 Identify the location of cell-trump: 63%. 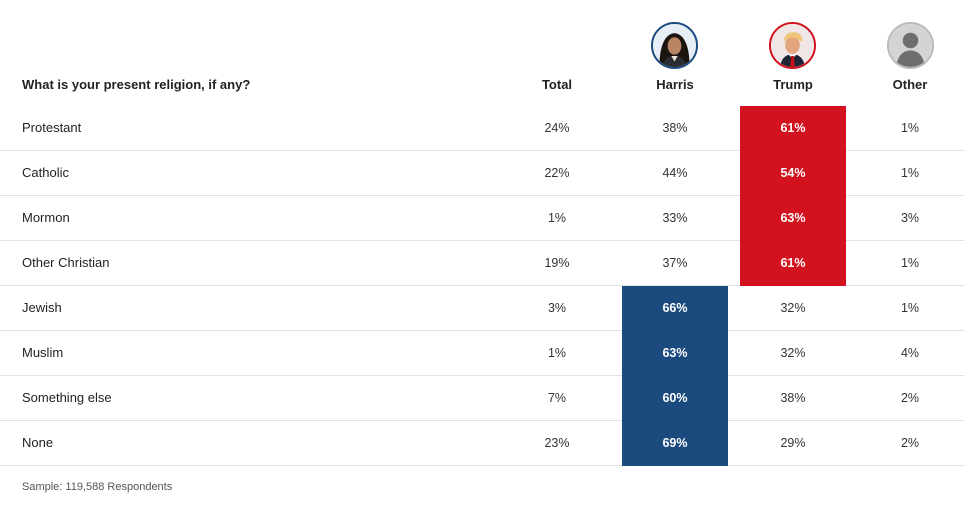
(793, 218).